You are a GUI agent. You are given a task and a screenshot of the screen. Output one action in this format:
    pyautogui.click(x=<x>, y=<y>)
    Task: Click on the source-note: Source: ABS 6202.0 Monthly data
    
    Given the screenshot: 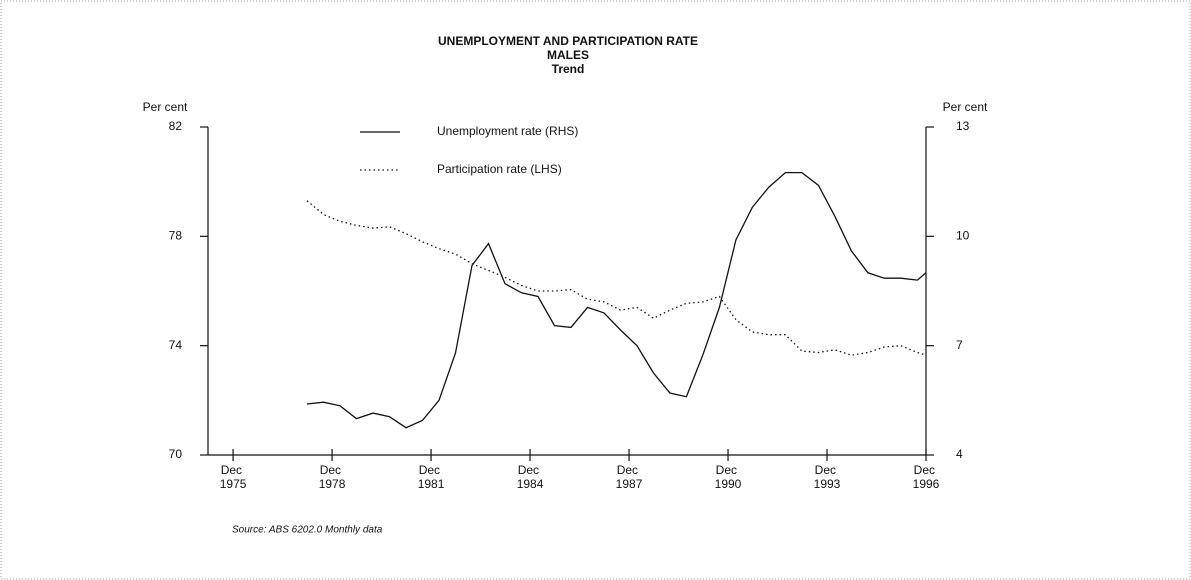 What is the action you would take?
    pyautogui.click(x=307, y=530)
    